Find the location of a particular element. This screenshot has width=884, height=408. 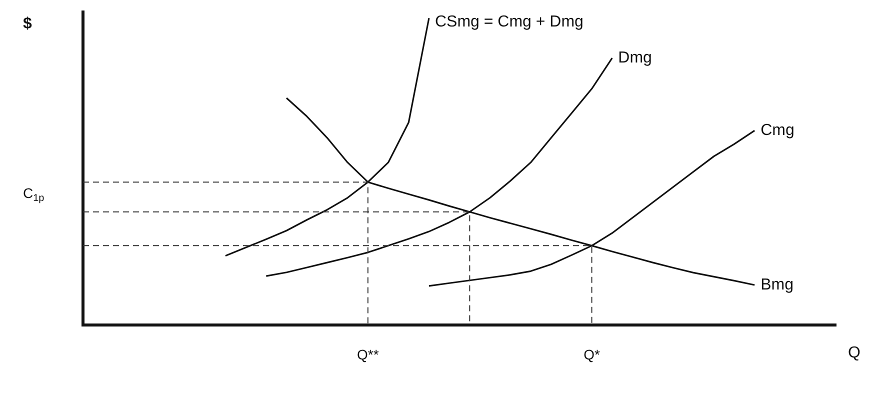

x-tick-label: Q** is located at coordinates (368, 354).